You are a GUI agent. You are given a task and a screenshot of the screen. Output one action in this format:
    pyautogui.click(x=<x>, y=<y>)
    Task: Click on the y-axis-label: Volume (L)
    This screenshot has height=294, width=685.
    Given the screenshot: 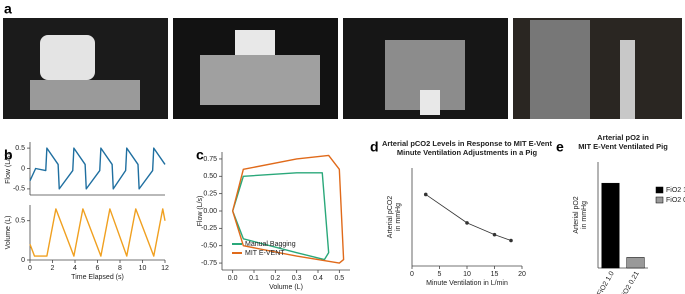 What is the action you would take?
    pyautogui.click(x=8, y=233)
    